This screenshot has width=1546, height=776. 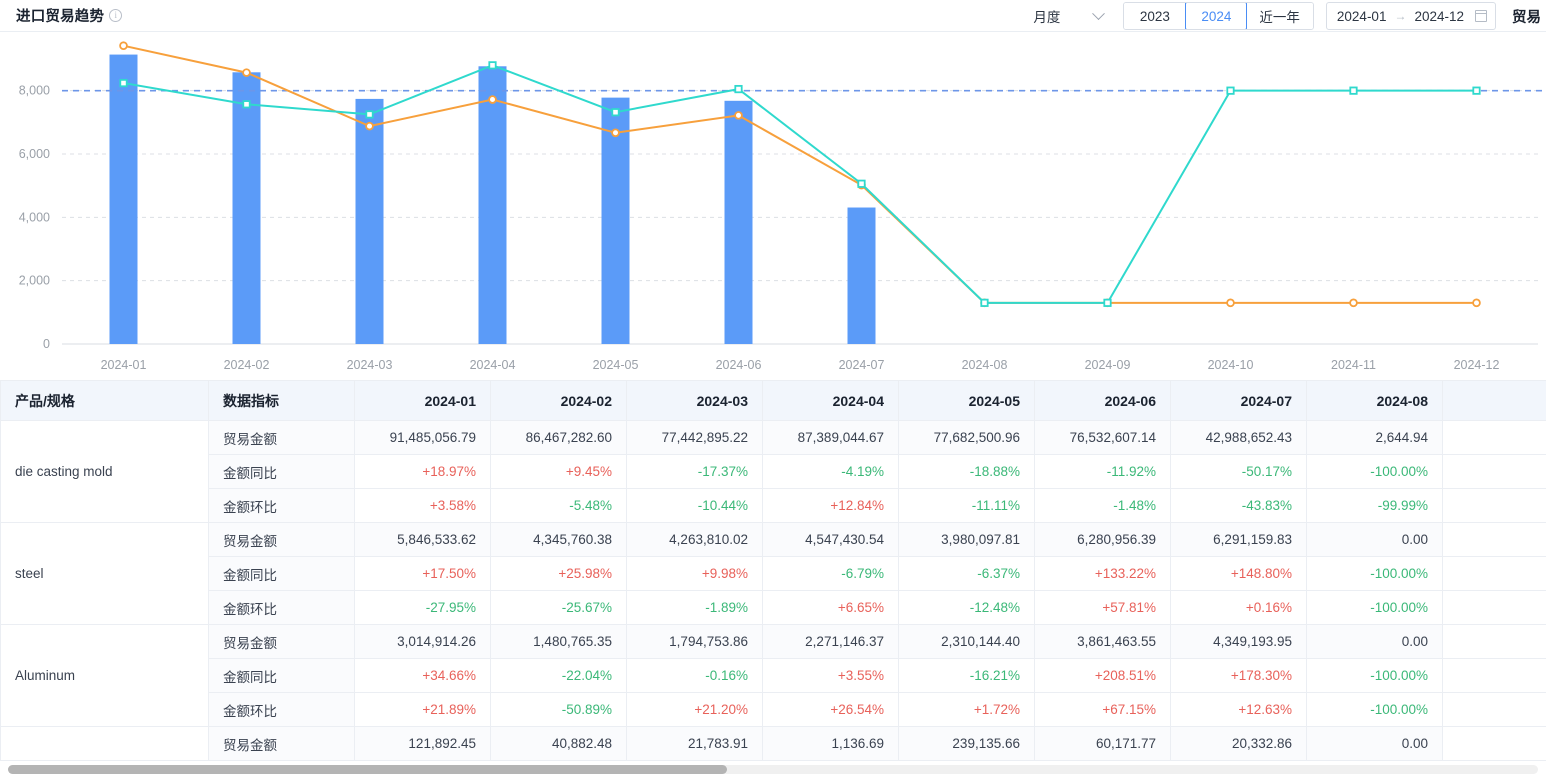 What do you see at coordinates (1102, 641) in the screenshot?
I see `cell-value: 3,861,463.55` at bounding box center [1102, 641].